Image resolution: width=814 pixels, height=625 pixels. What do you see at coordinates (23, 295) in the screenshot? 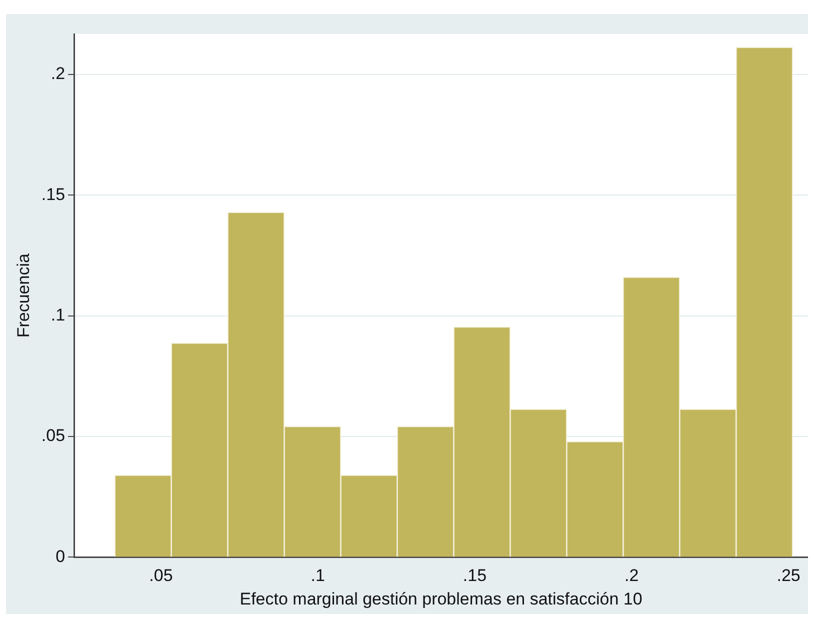
I see `y-axis-title: Frecuencia` at bounding box center [23, 295].